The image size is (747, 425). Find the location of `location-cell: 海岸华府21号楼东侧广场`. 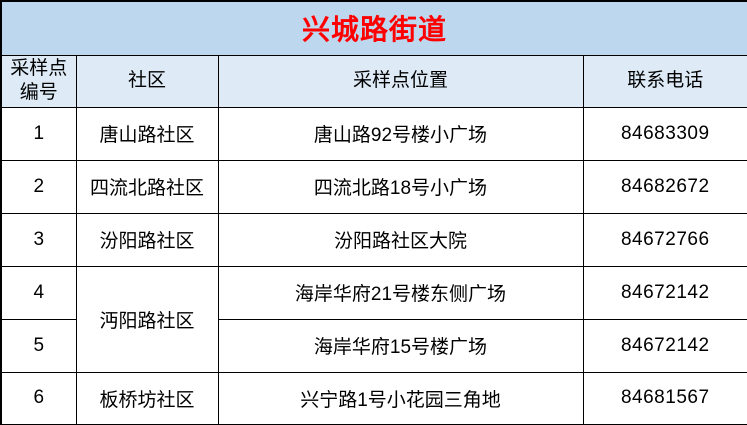

location-cell: 海岸华府21号楼东侧广场 is located at coordinates (400, 292).